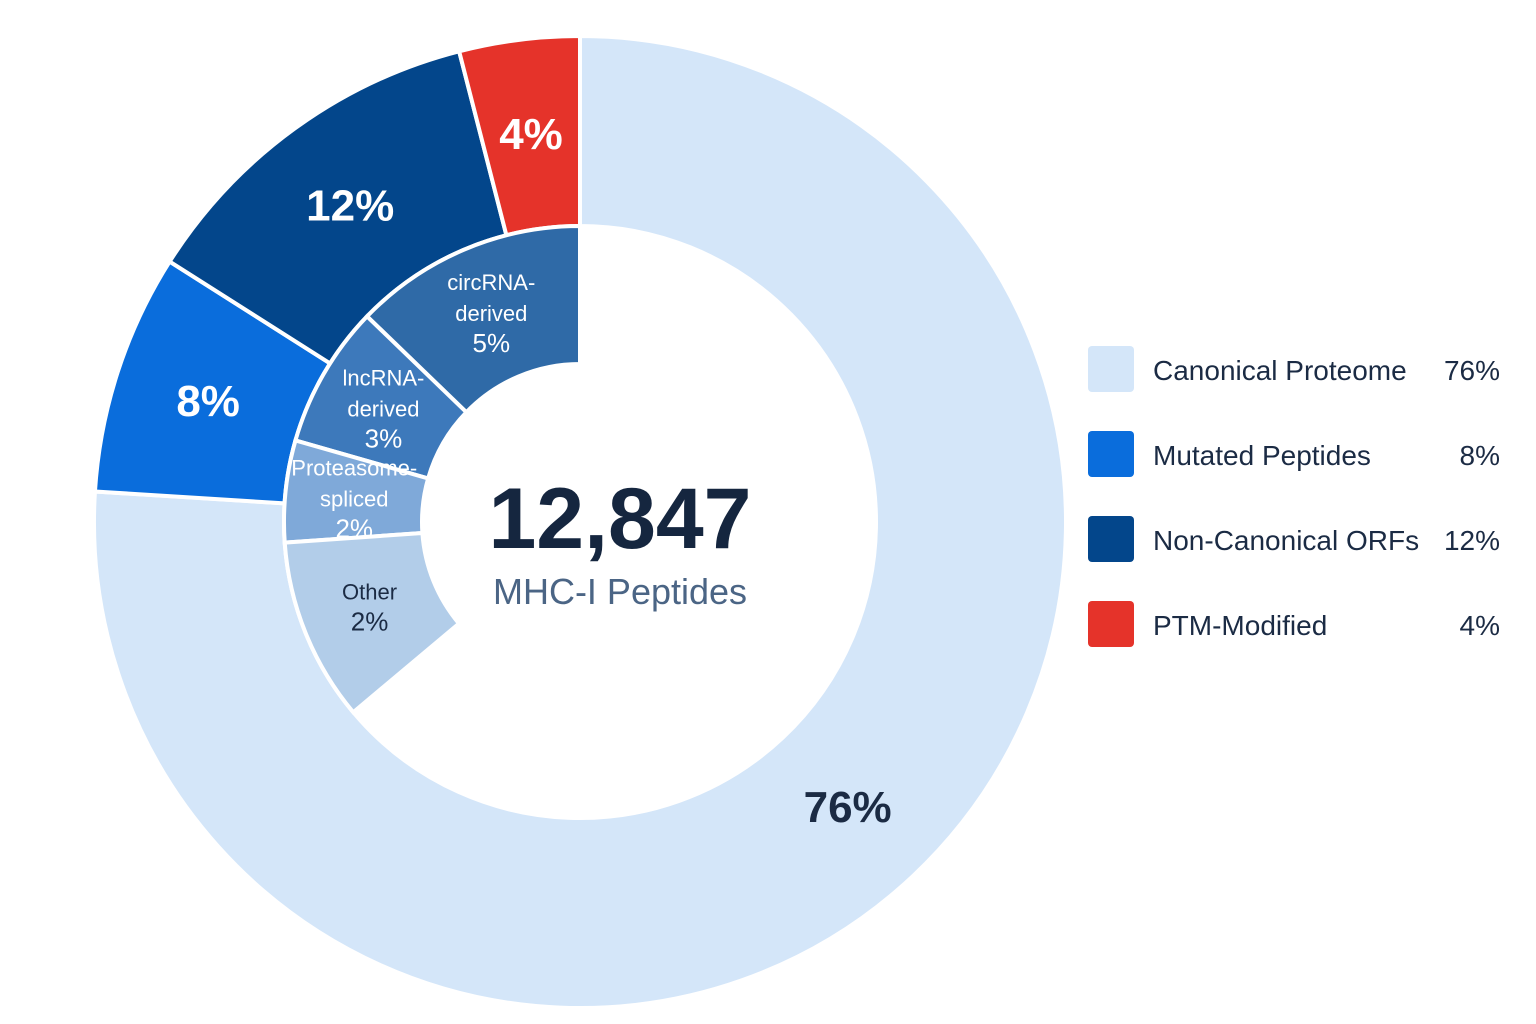 Image resolution: width=1536 pixels, height=1024 pixels. What do you see at coordinates (1479, 625) in the screenshot?
I see `legend-value: 4%` at bounding box center [1479, 625].